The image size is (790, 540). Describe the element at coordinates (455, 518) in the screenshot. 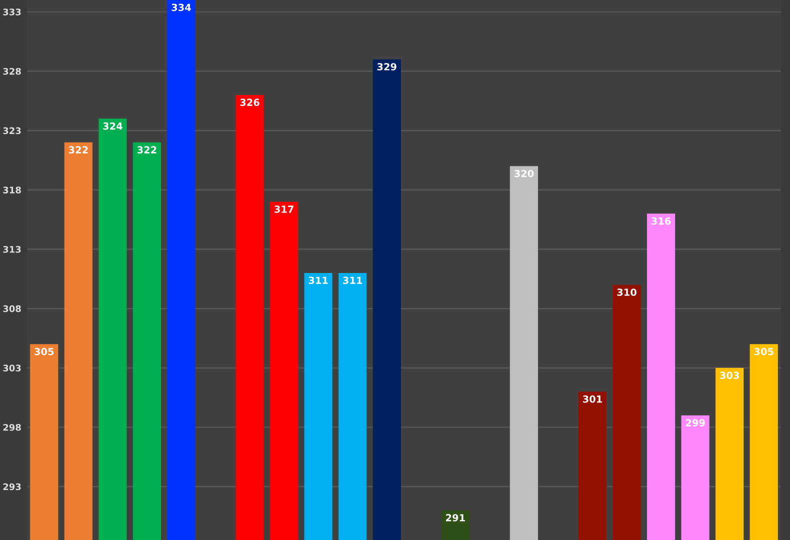

I see `data-label: 291` at that location.